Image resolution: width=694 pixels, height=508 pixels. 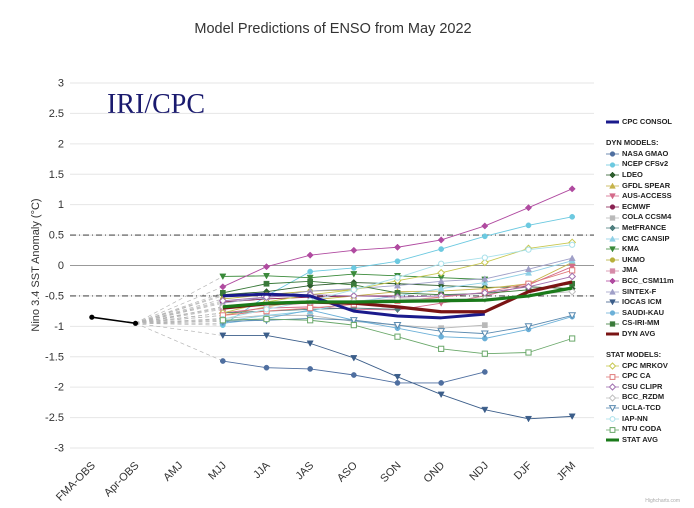 I want to click on highcharts-credit: Highcharts.com, so click(x=662, y=501).